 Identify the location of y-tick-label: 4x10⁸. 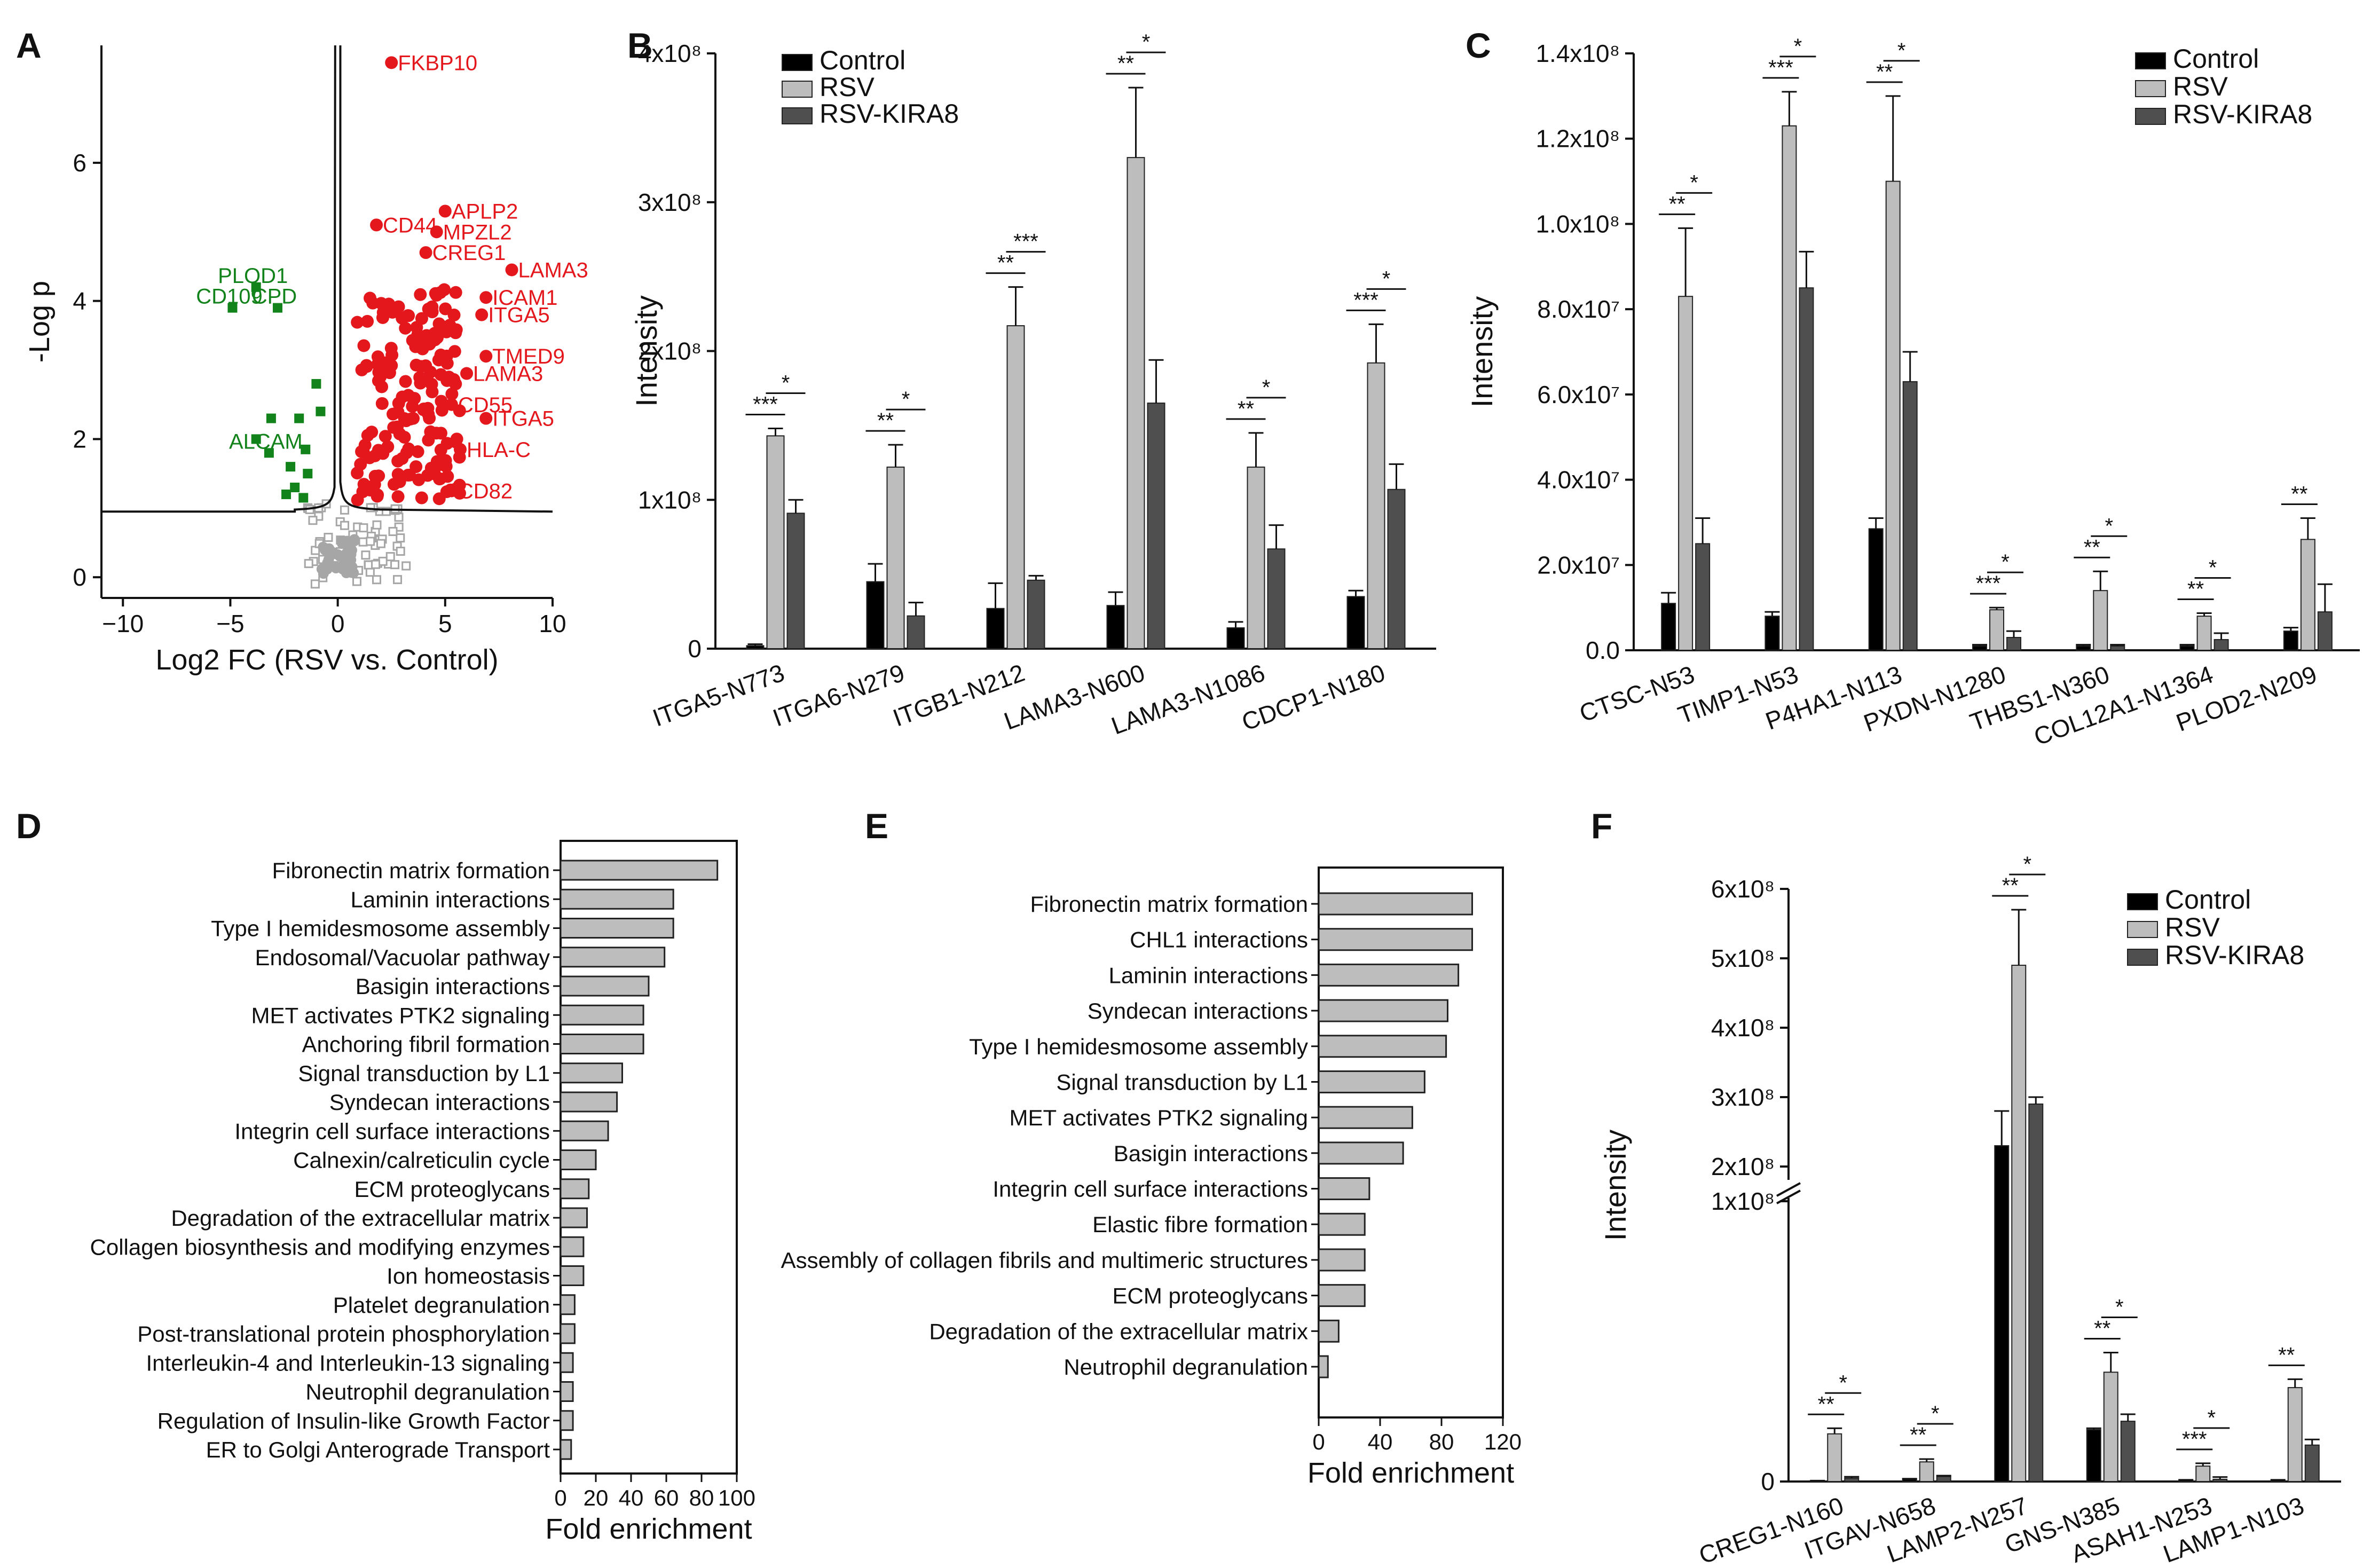
(670, 54).